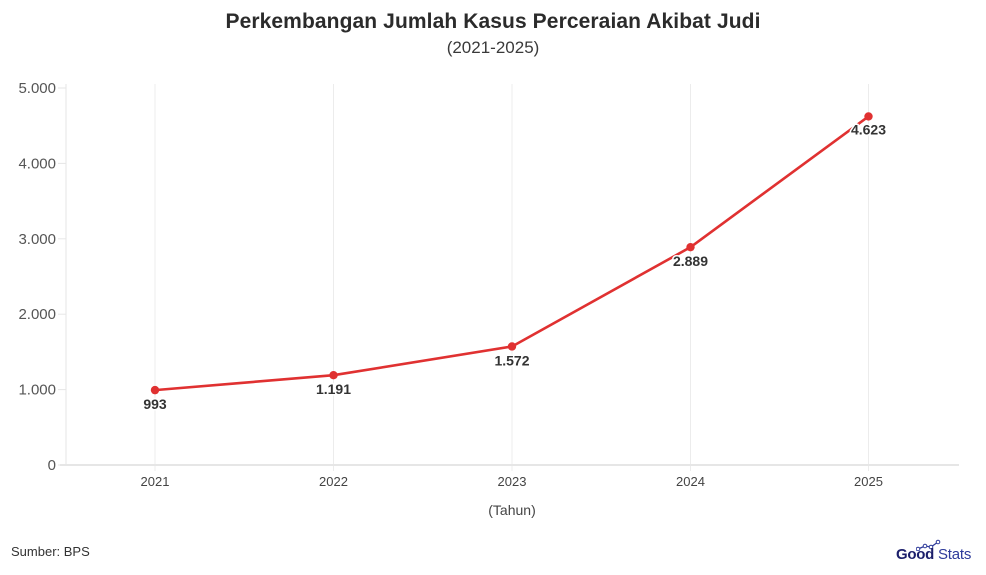 Image resolution: width=986 pixels, height=575 pixels. What do you see at coordinates (511, 510) in the screenshot?
I see `x-axis-title: (Tahun)` at bounding box center [511, 510].